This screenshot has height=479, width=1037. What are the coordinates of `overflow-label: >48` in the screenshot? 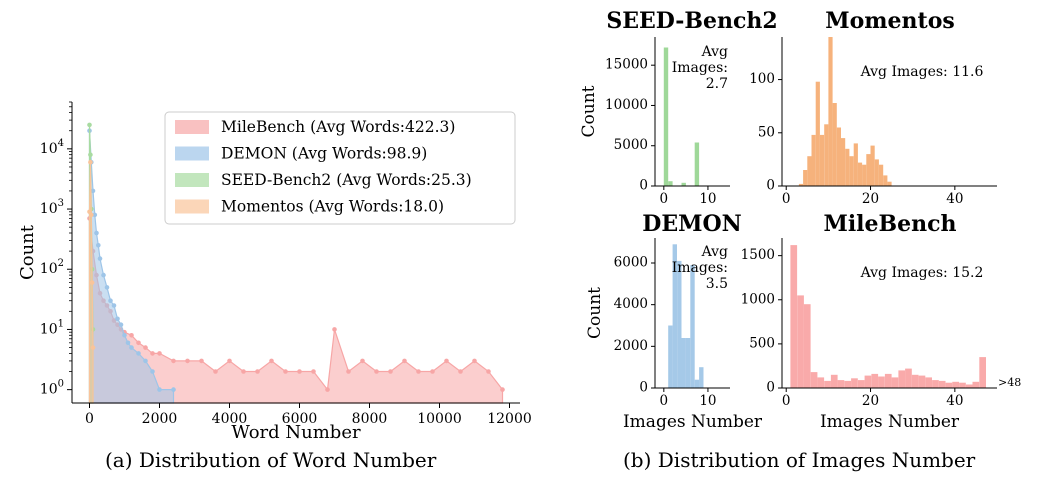 It's located at (1009, 382).